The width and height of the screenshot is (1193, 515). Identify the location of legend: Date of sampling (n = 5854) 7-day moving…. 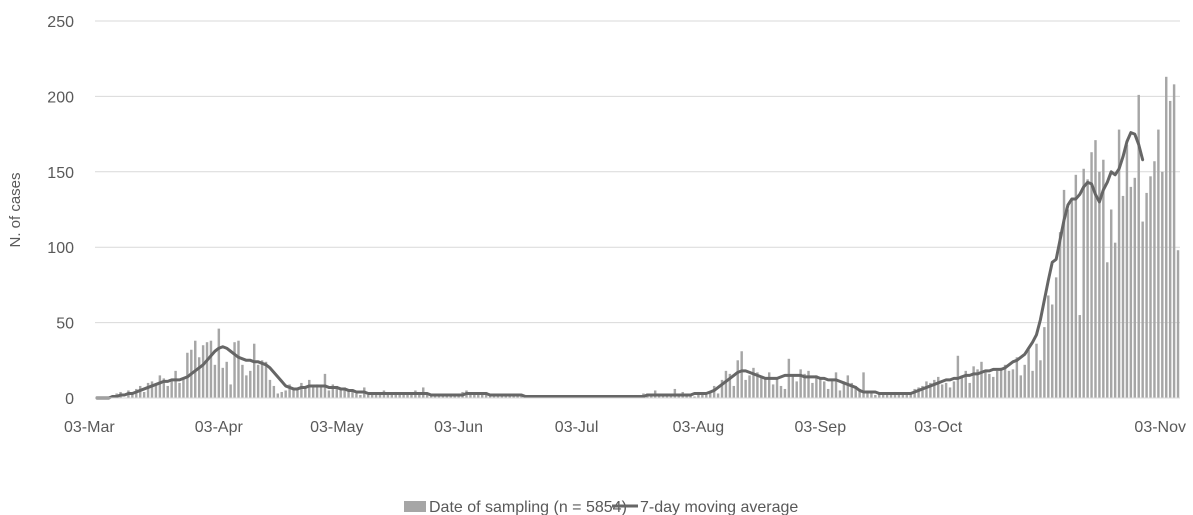
(601, 507).